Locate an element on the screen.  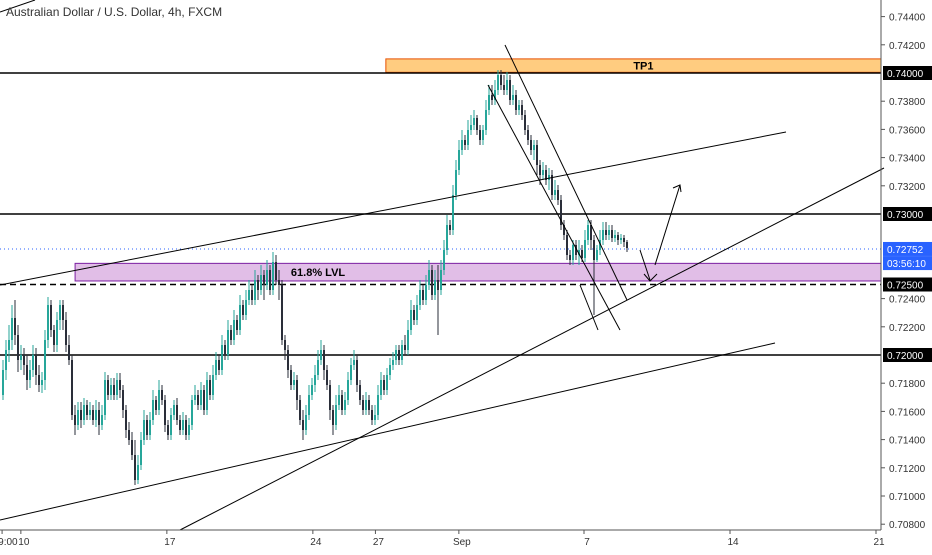
x-tick-label: 21 is located at coordinates (879, 542).